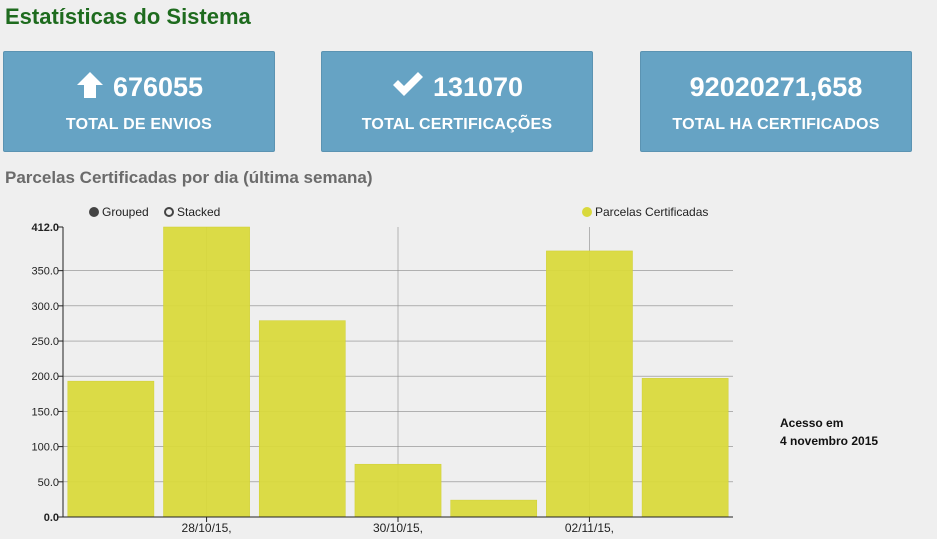 This screenshot has width=937, height=539. What do you see at coordinates (776, 124) in the screenshot?
I see `stat-label: TOTAL HA CERTIFICADOS` at bounding box center [776, 124].